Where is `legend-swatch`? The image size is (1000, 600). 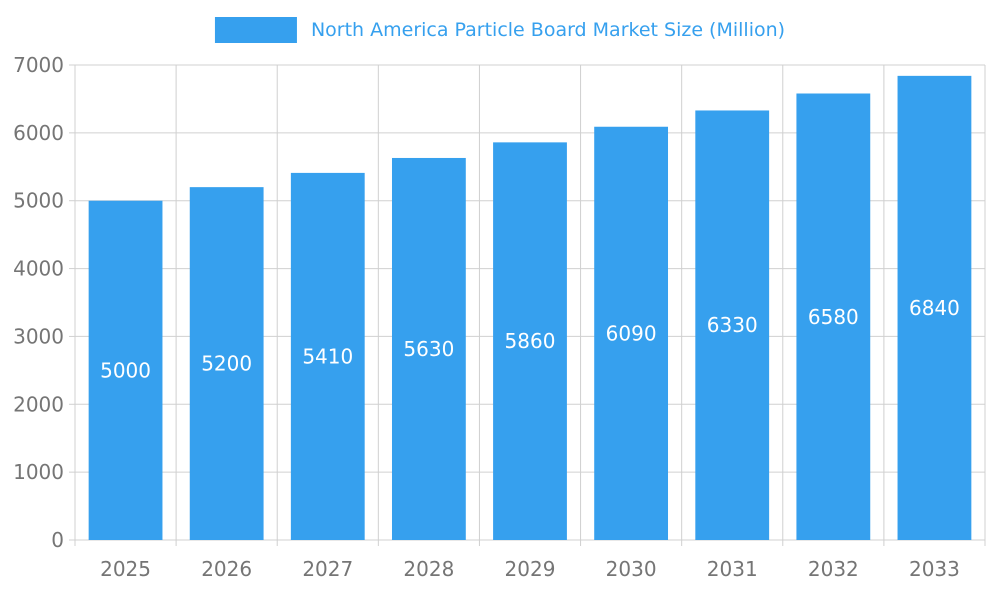 legend-swatch is located at coordinates (255, 30).